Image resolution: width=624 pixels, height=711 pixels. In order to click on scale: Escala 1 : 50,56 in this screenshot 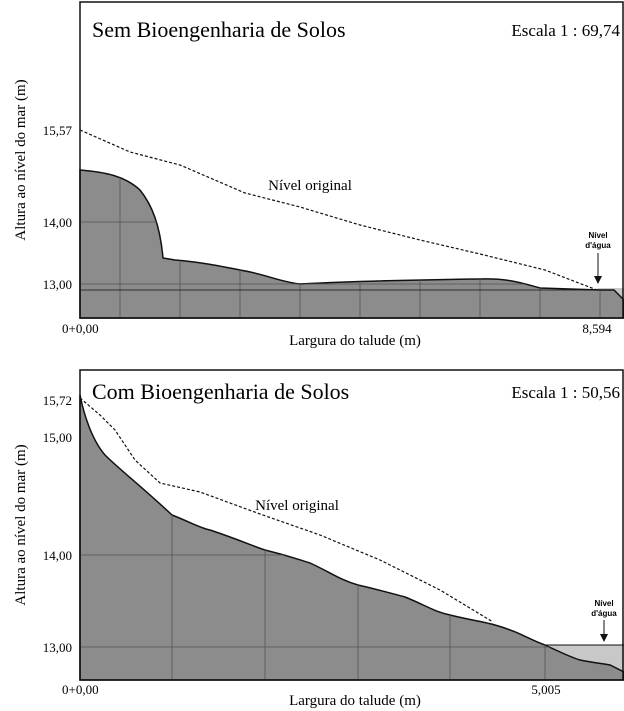, I will do `click(565, 392)`.